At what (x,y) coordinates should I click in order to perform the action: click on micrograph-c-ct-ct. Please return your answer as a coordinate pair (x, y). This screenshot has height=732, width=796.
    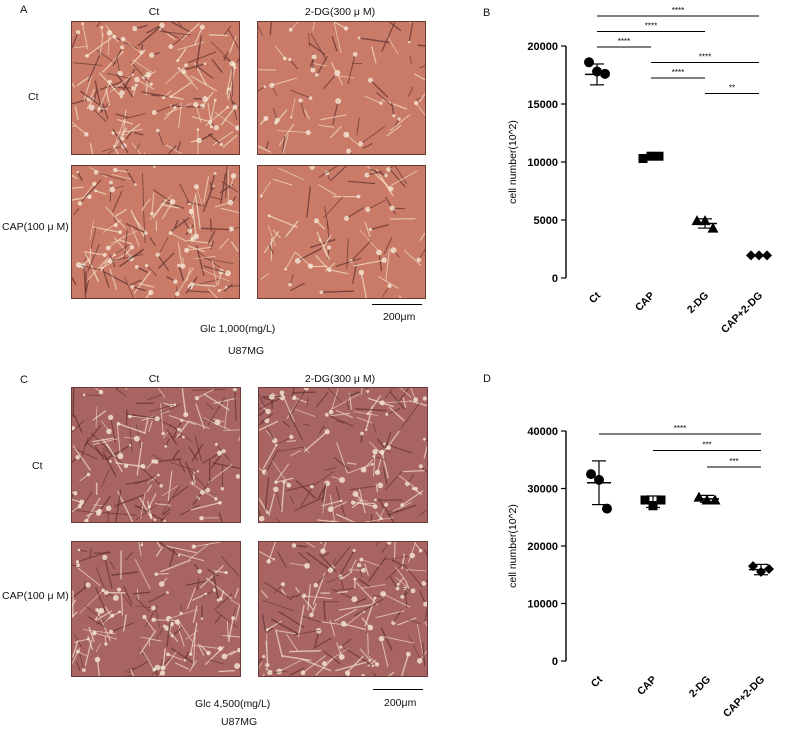
    Looking at the image, I should click on (156, 455).